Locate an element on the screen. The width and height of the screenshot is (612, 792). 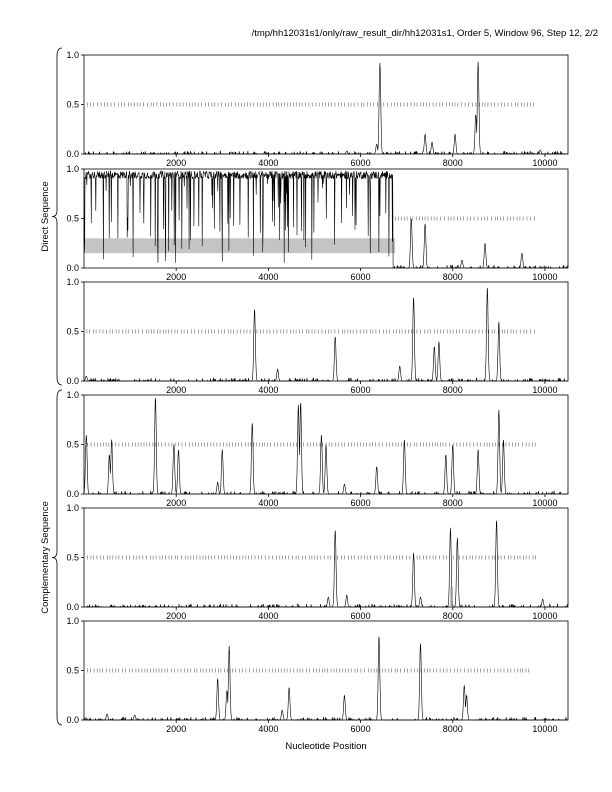
group-label-1: Direct Sequence is located at coordinates (45, 216).